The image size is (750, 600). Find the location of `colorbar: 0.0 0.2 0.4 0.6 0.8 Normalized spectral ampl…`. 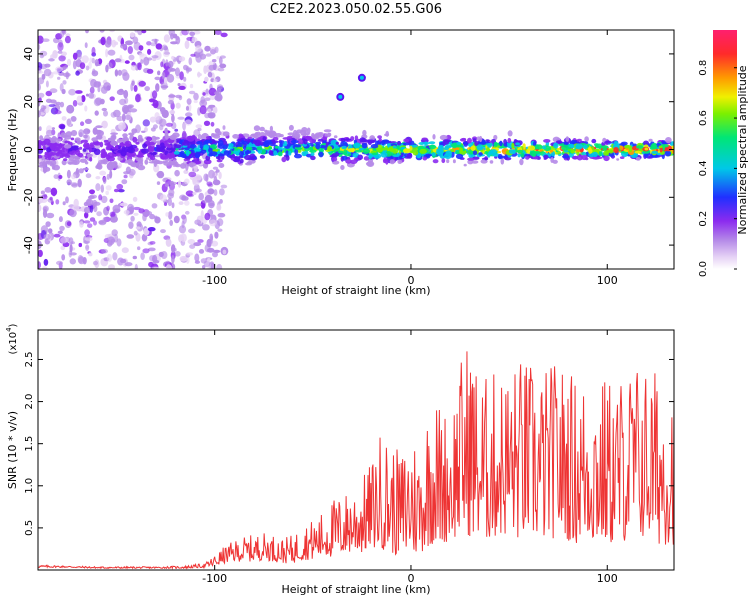

colorbar: 0.0 0.2 0.4 0.6 0.8 Normalized spectral ampl… is located at coordinates (723, 153).